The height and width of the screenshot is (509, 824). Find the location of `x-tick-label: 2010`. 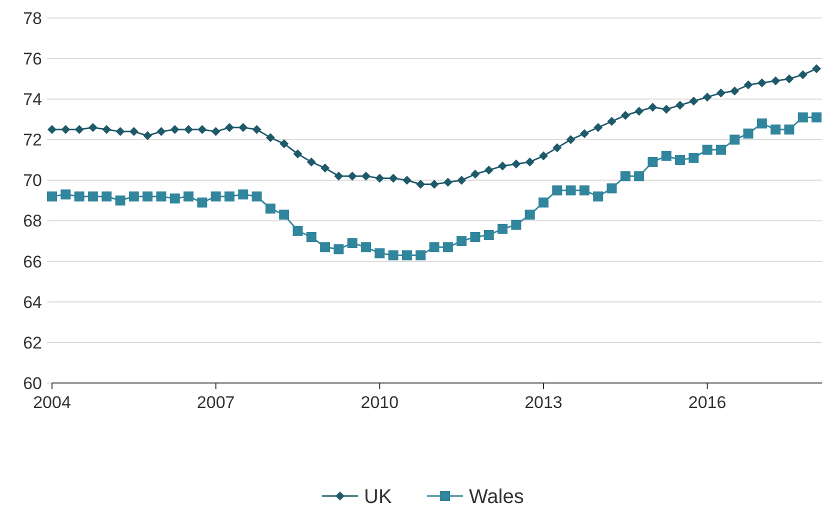

x-tick-label: 2010 is located at coordinates (379, 402).